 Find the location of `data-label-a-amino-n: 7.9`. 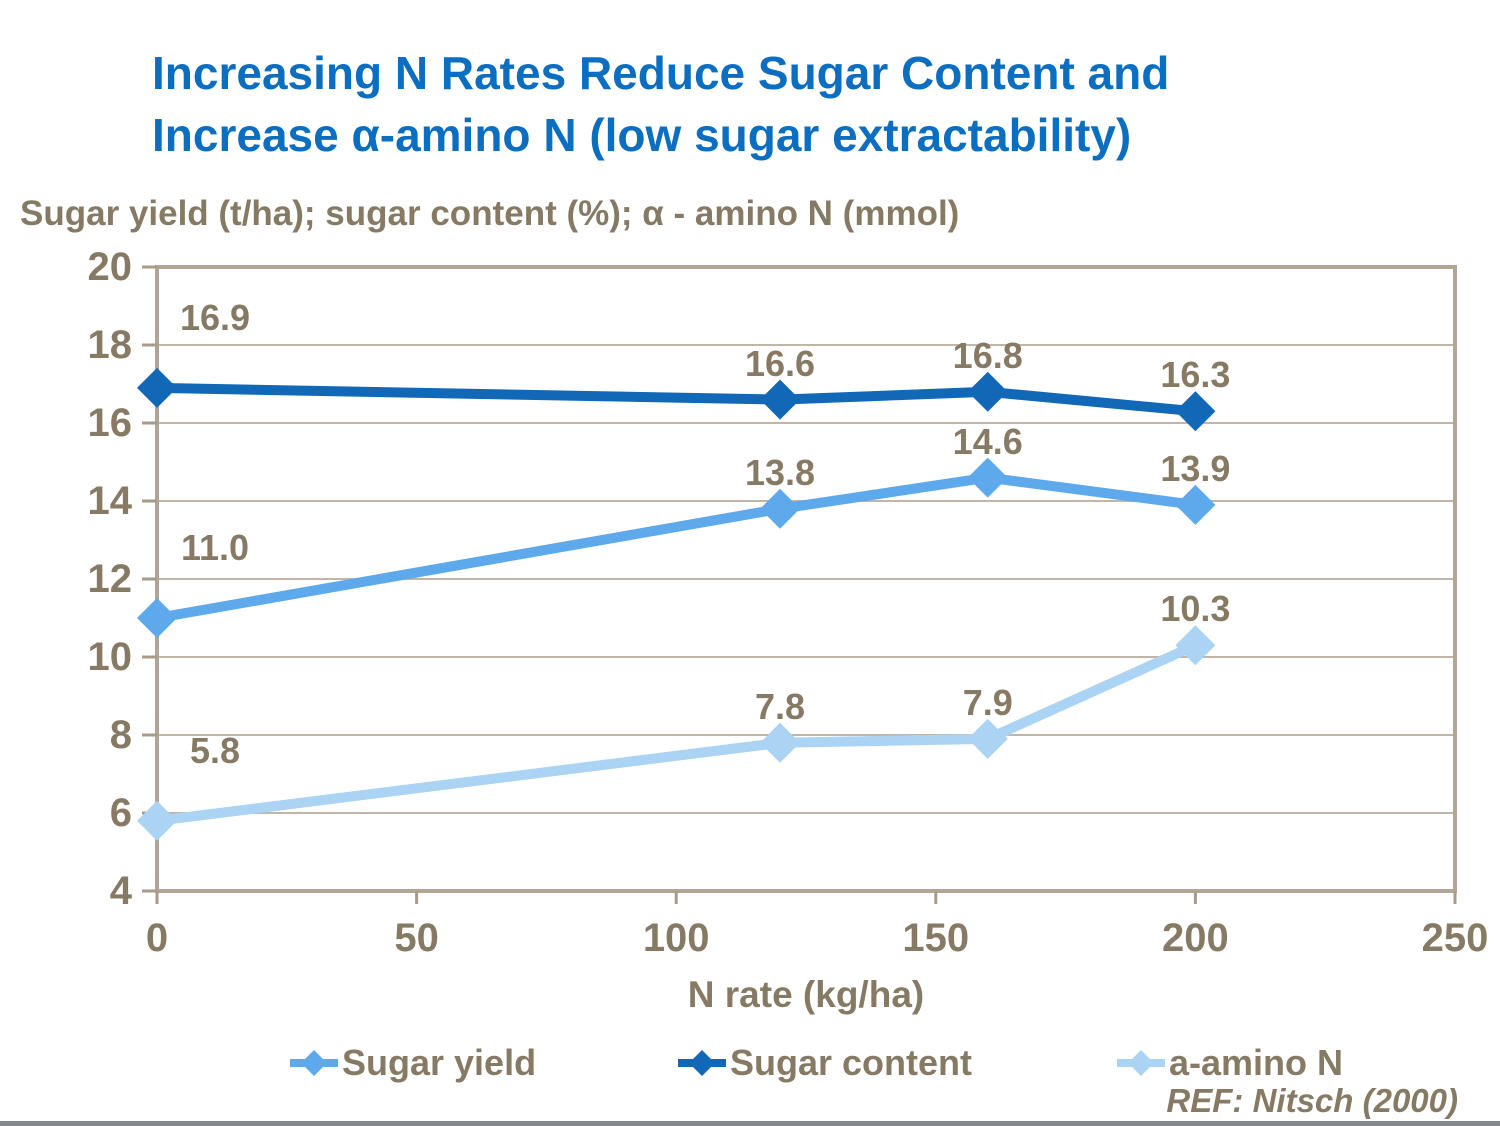

data-label-a-amino-n: 7.9 is located at coordinates (987, 702).